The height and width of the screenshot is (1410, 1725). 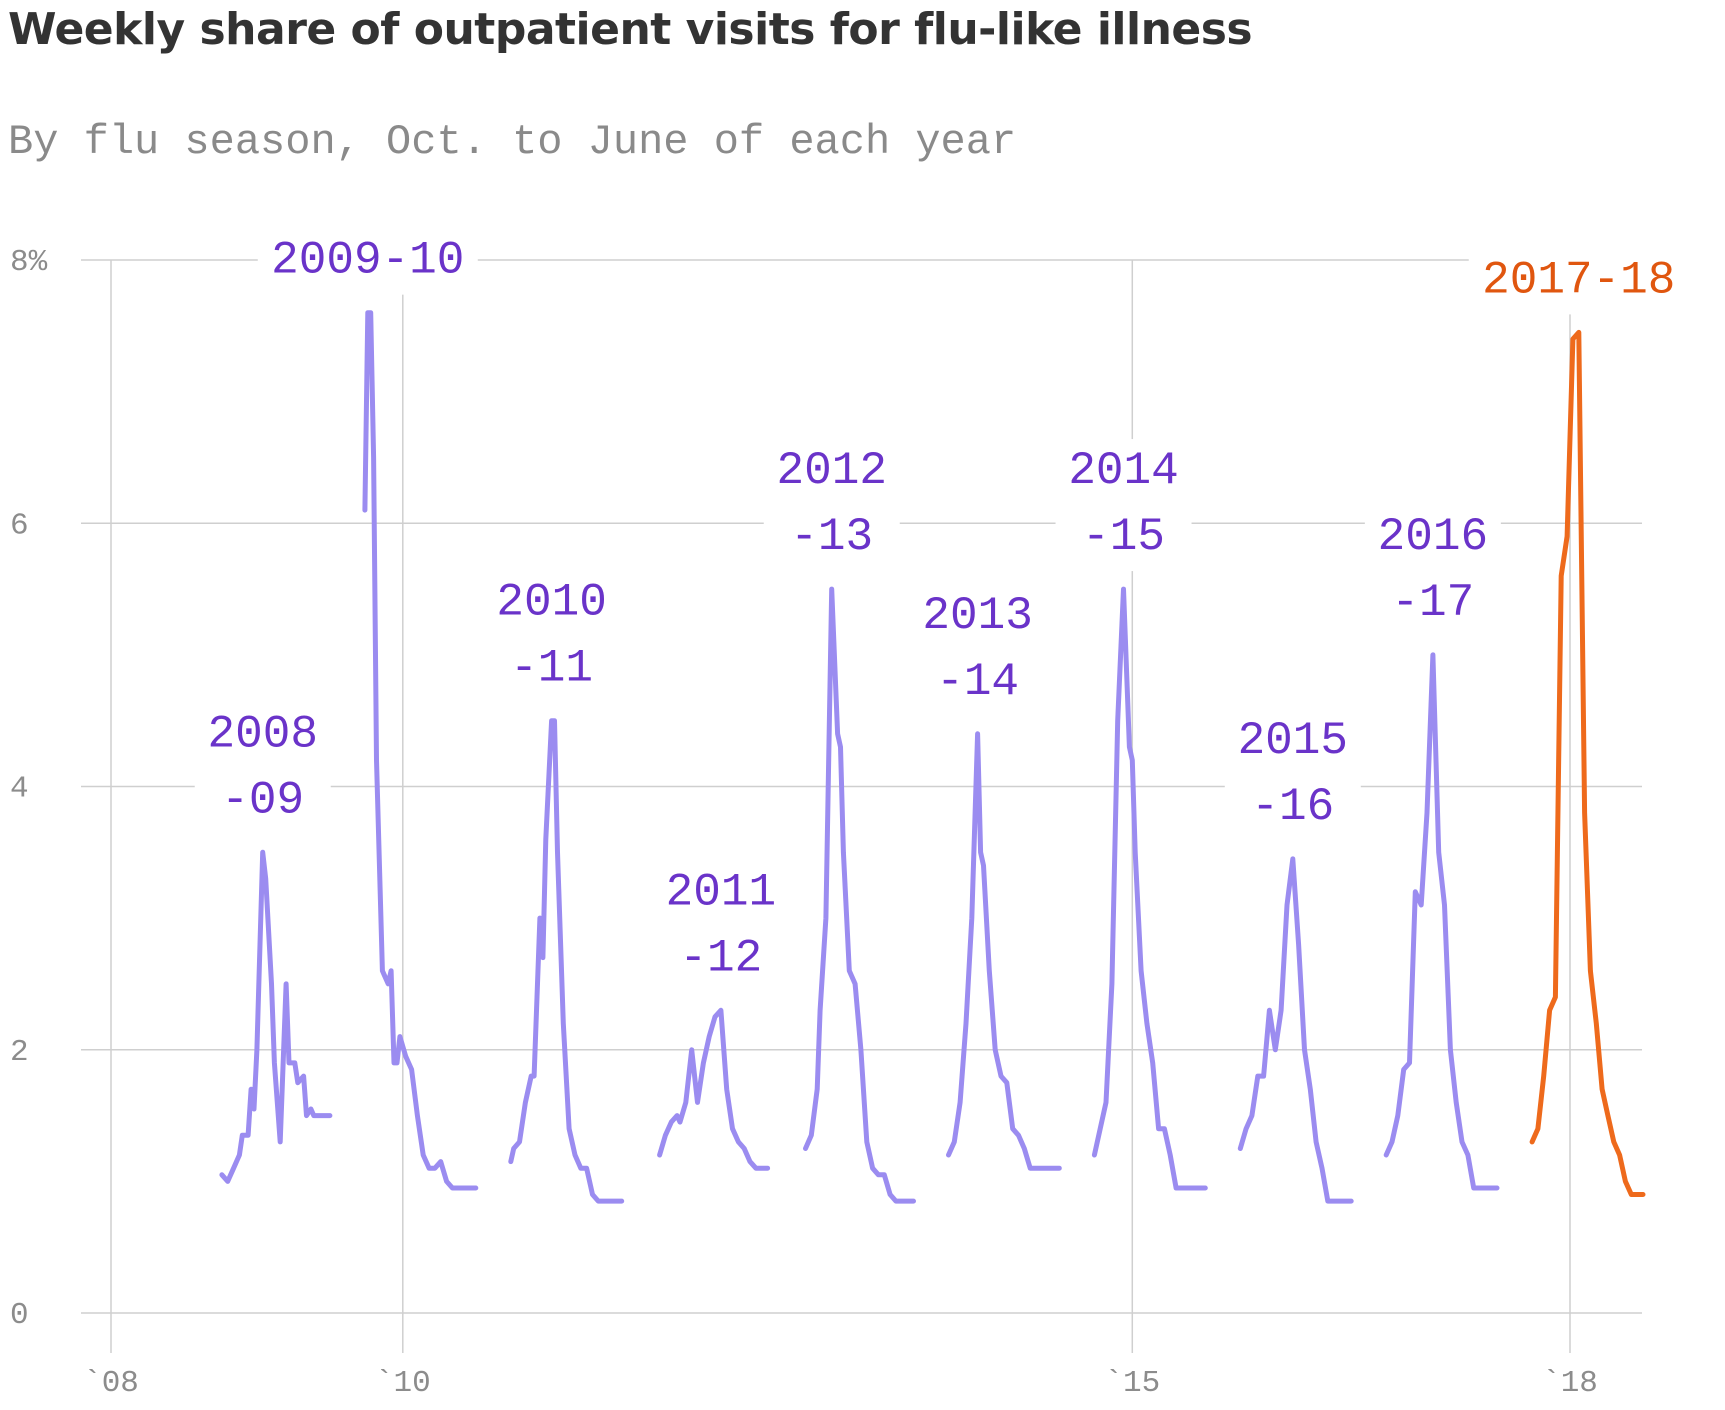 I want to click on season-label-2017-18: 2017-18, so click(x=1578, y=280).